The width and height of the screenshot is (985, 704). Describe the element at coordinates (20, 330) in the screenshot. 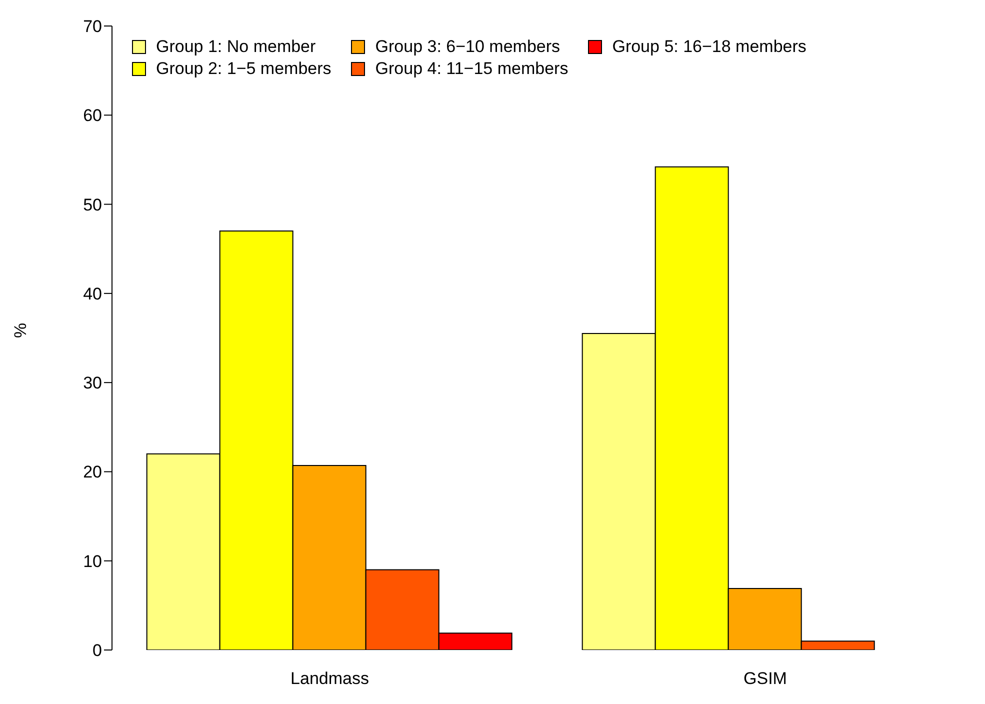

I see `y-axis-title: %` at that location.